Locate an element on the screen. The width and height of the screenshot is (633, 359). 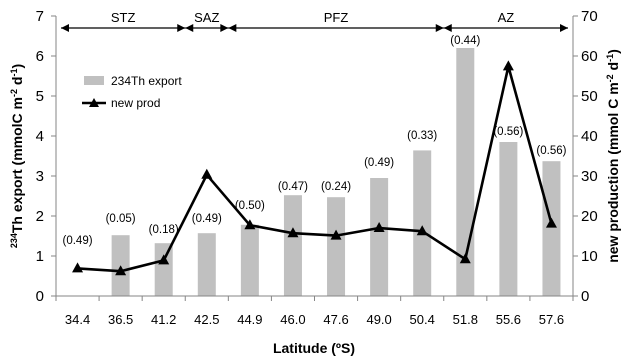
data-label: (0.18) is located at coordinates (164, 230).